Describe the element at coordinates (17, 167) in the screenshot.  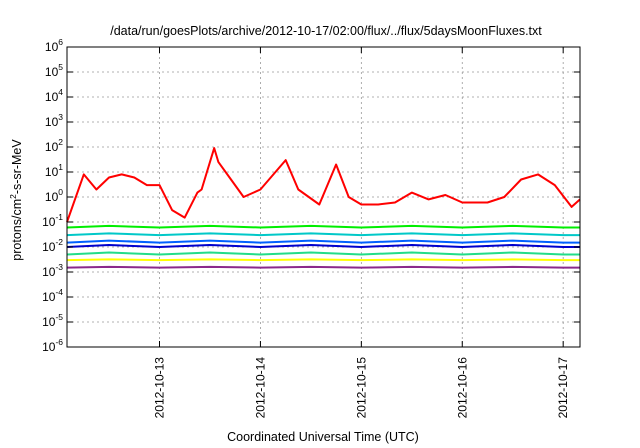
I see `y-axis-label-rest: -s-sr-MeV` at that location.